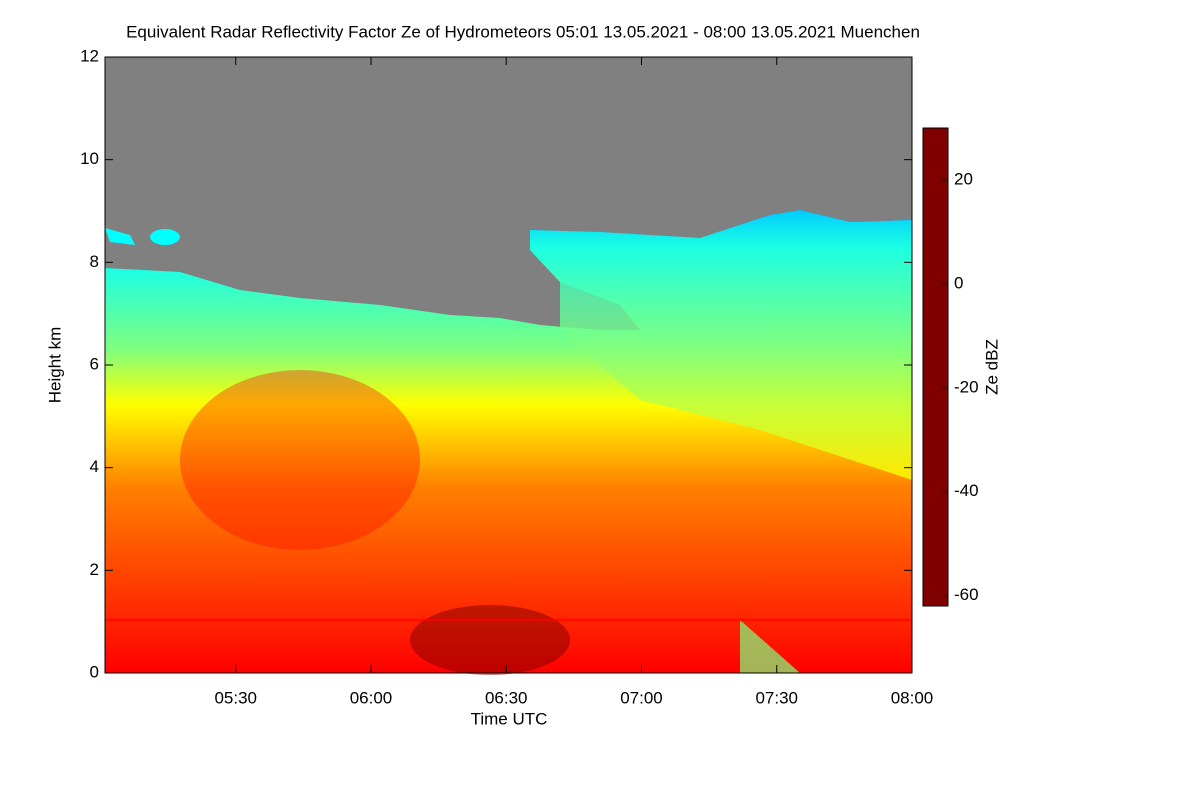 The image size is (1200, 805). Describe the element at coordinates (935, 367) in the screenshot. I see `colorbar` at that location.